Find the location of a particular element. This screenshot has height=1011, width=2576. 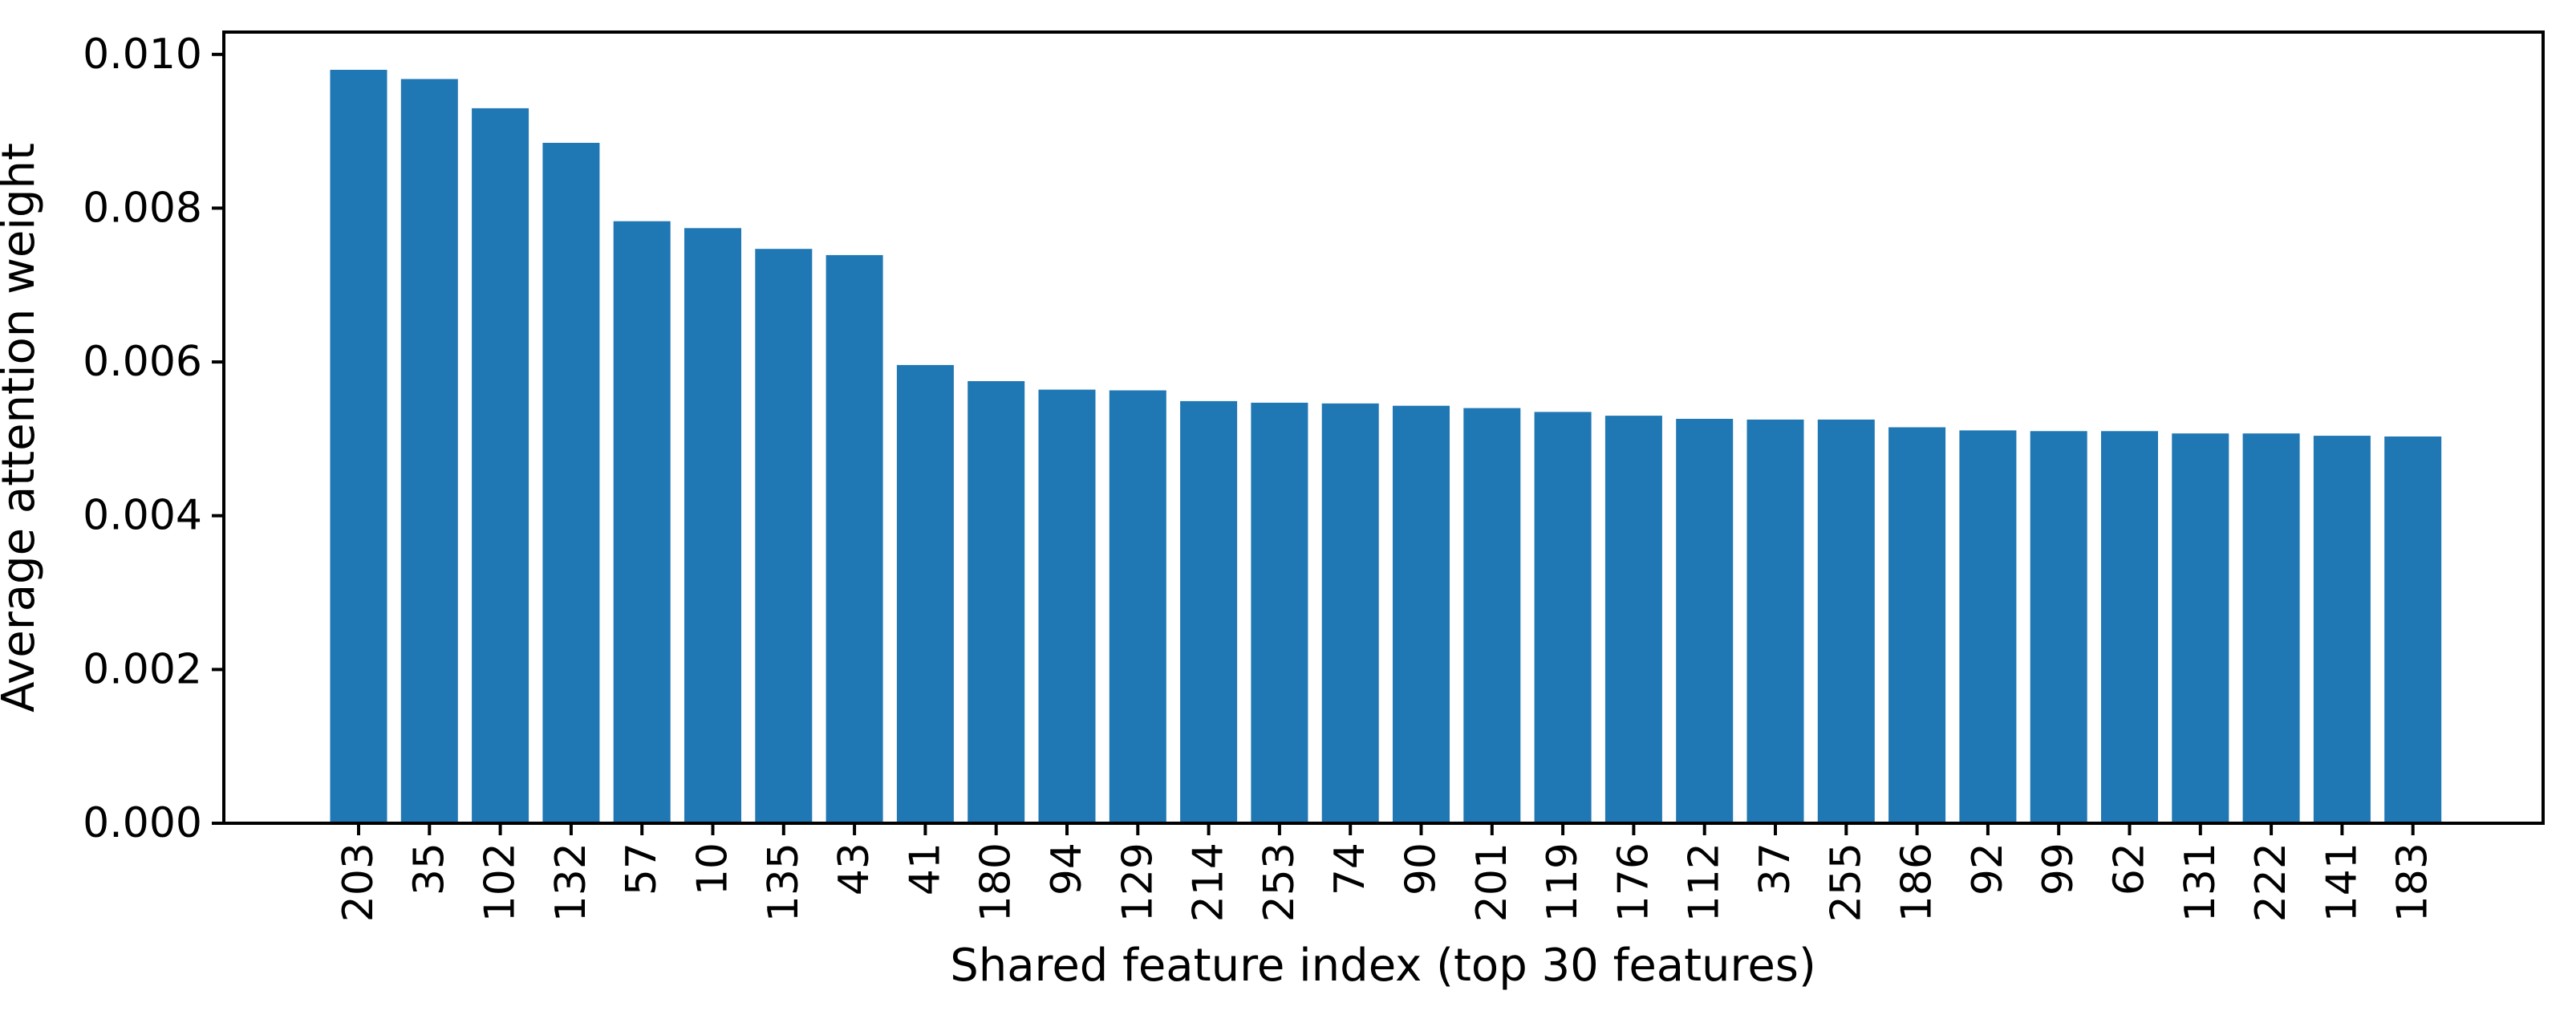

y-tick-label: 0.010 is located at coordinates (142, 55).